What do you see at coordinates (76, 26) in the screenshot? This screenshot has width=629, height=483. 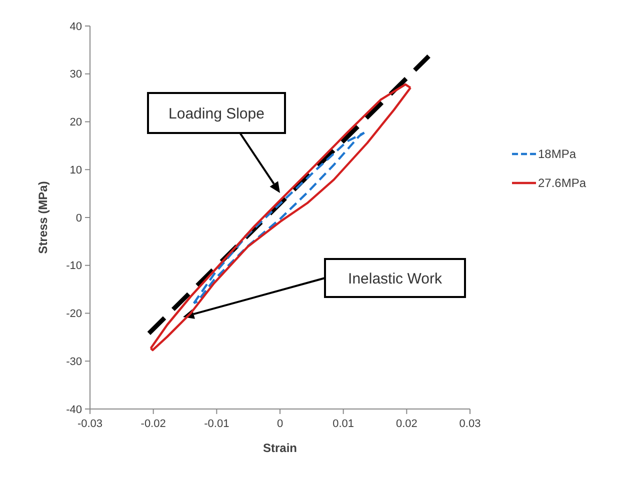 I see `y-tick-label: 40` at bounding box center [76, 26].